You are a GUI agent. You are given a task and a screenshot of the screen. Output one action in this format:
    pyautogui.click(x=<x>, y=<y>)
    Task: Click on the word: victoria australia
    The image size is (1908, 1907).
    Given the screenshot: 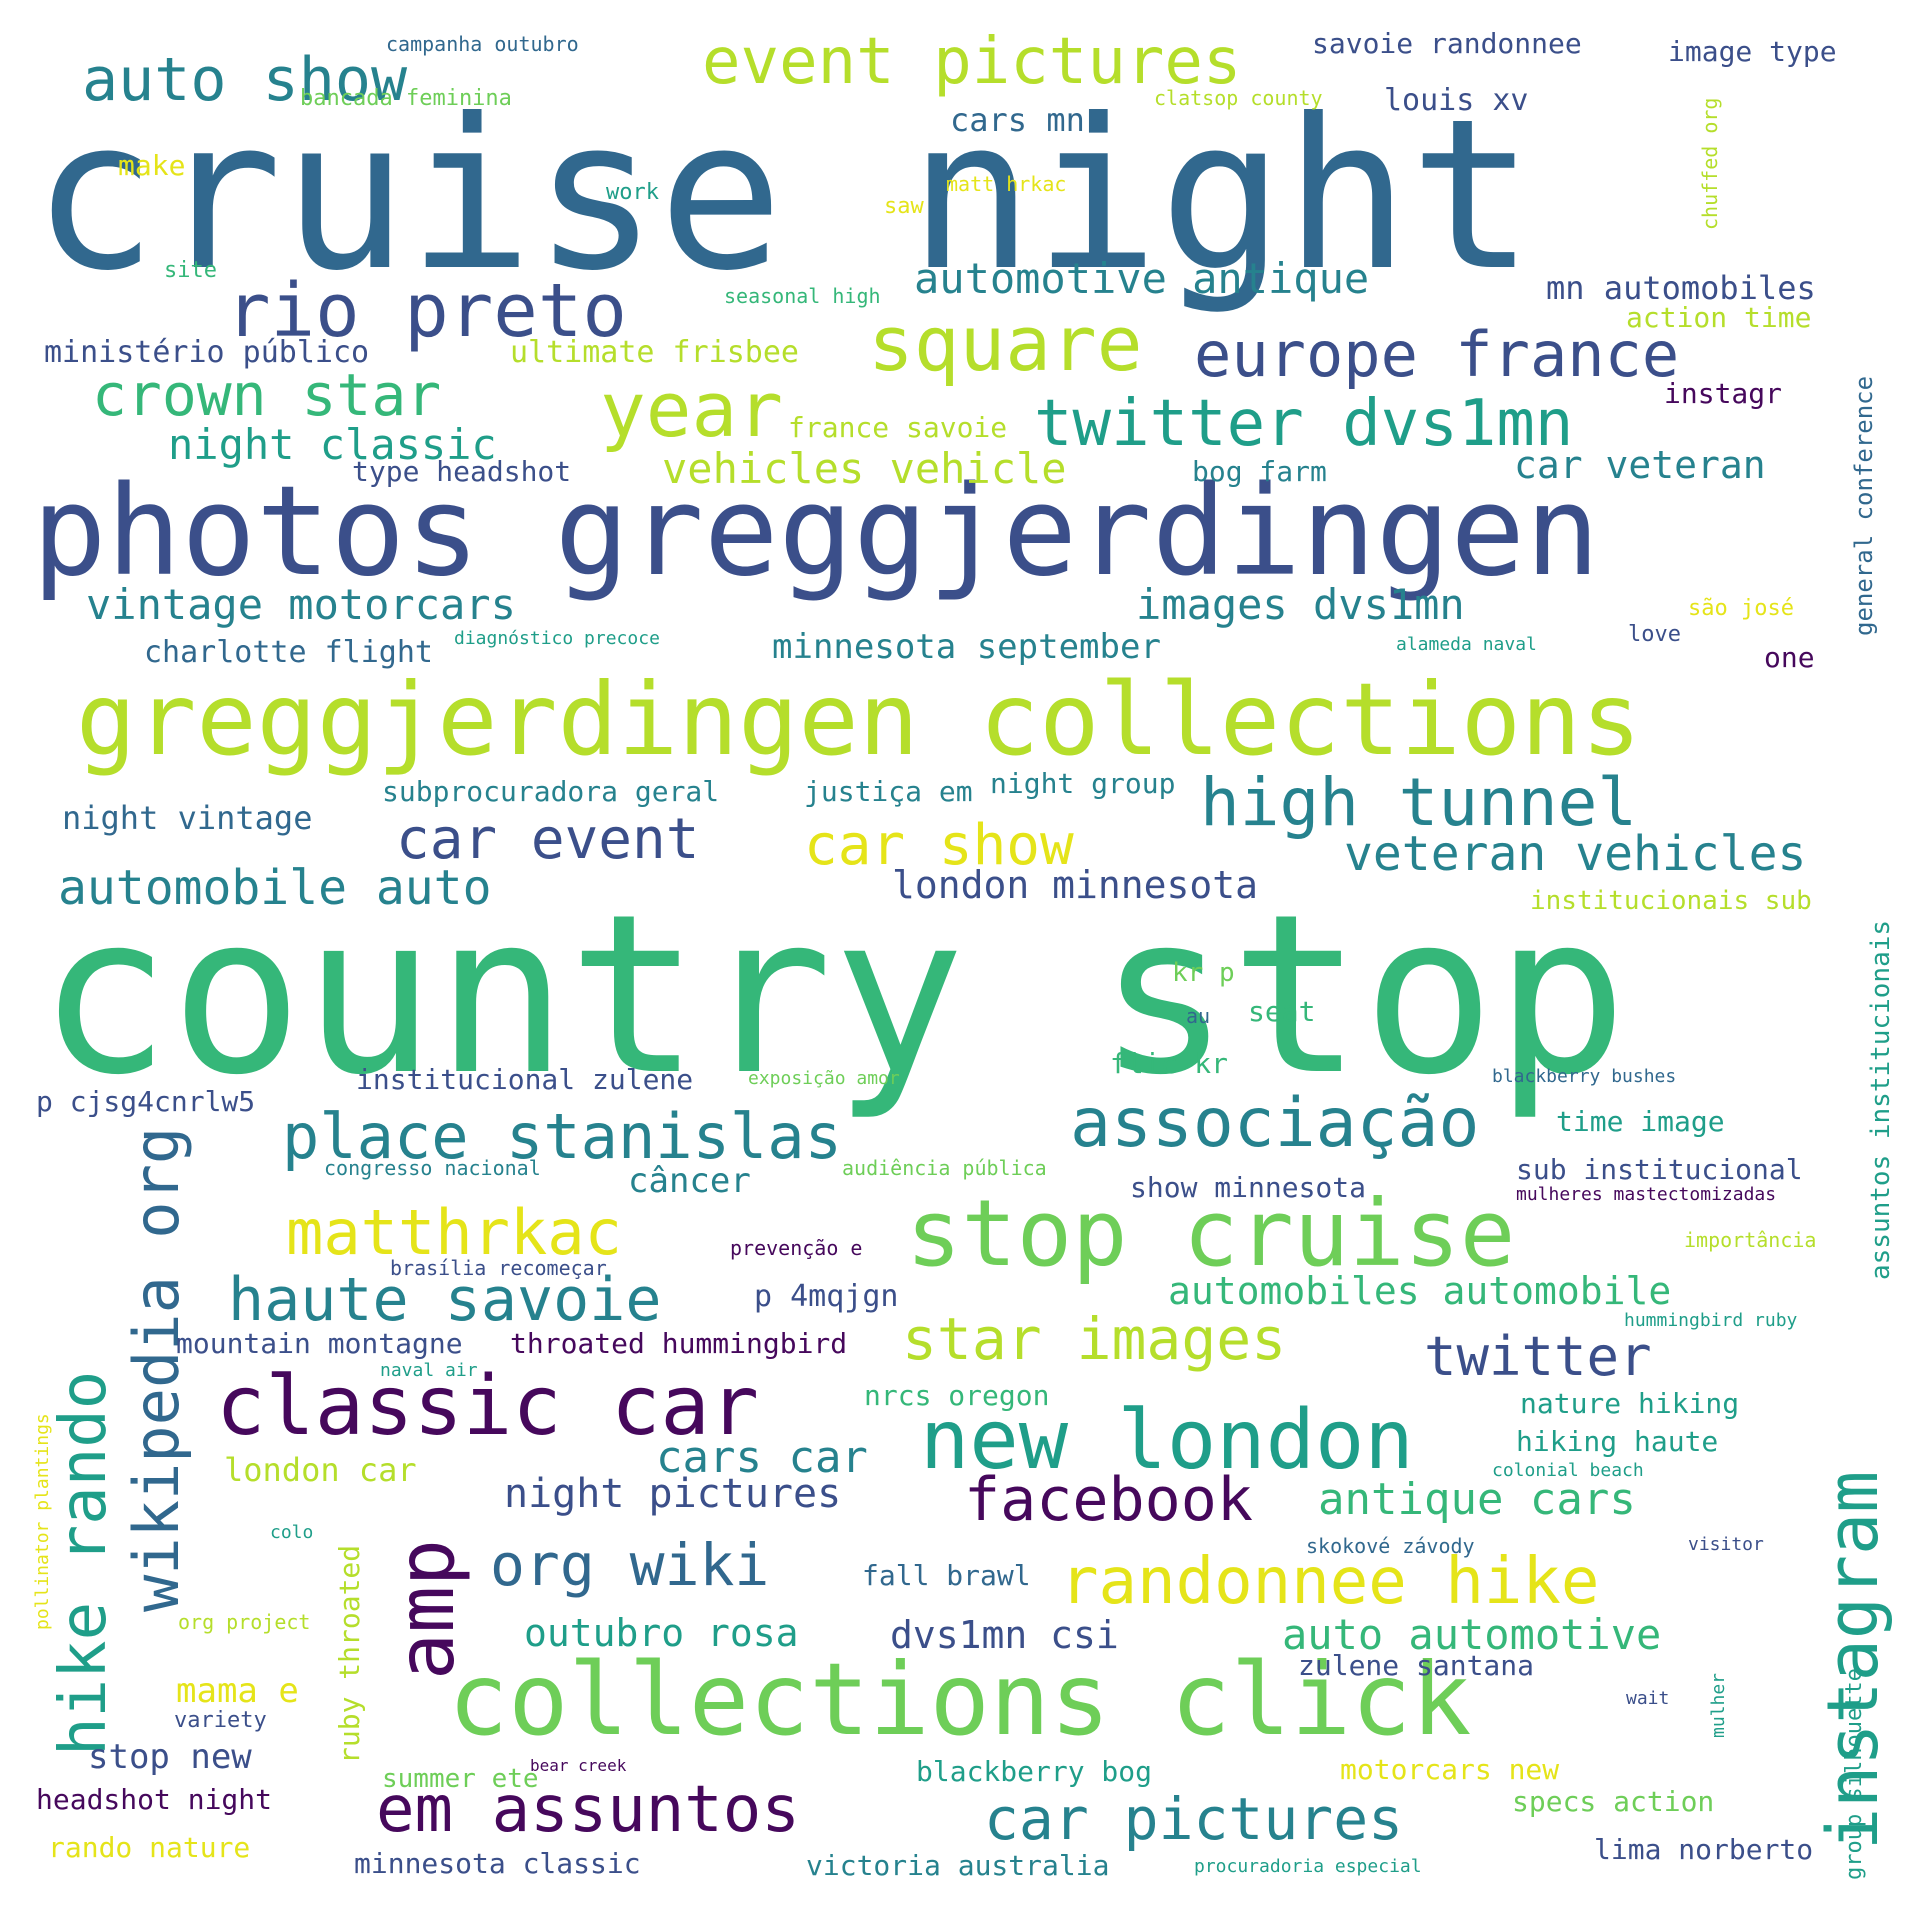 What is the action you would take?
    pyautogui.click(x=958, y=1865)
    